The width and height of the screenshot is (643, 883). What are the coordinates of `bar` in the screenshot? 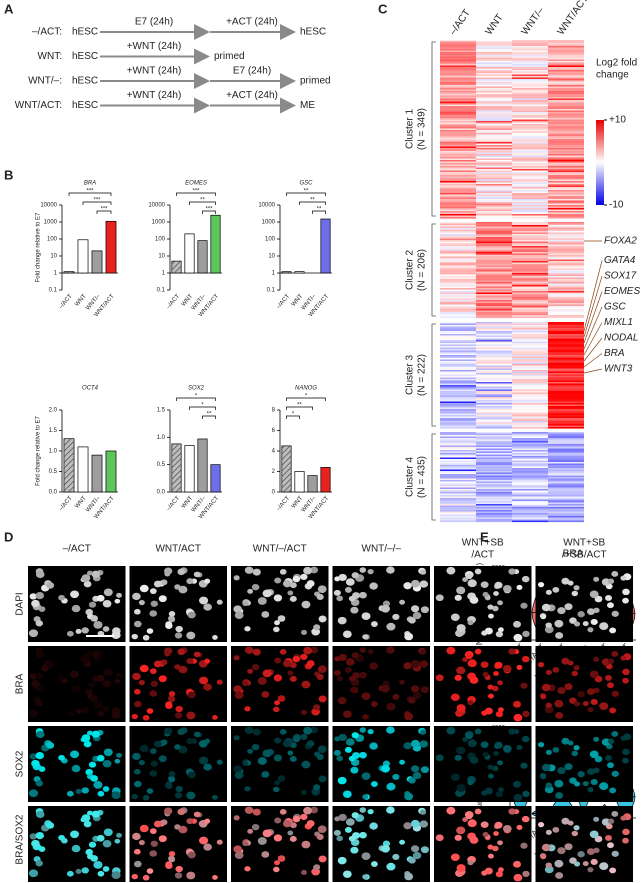 It's located at (312, 484).